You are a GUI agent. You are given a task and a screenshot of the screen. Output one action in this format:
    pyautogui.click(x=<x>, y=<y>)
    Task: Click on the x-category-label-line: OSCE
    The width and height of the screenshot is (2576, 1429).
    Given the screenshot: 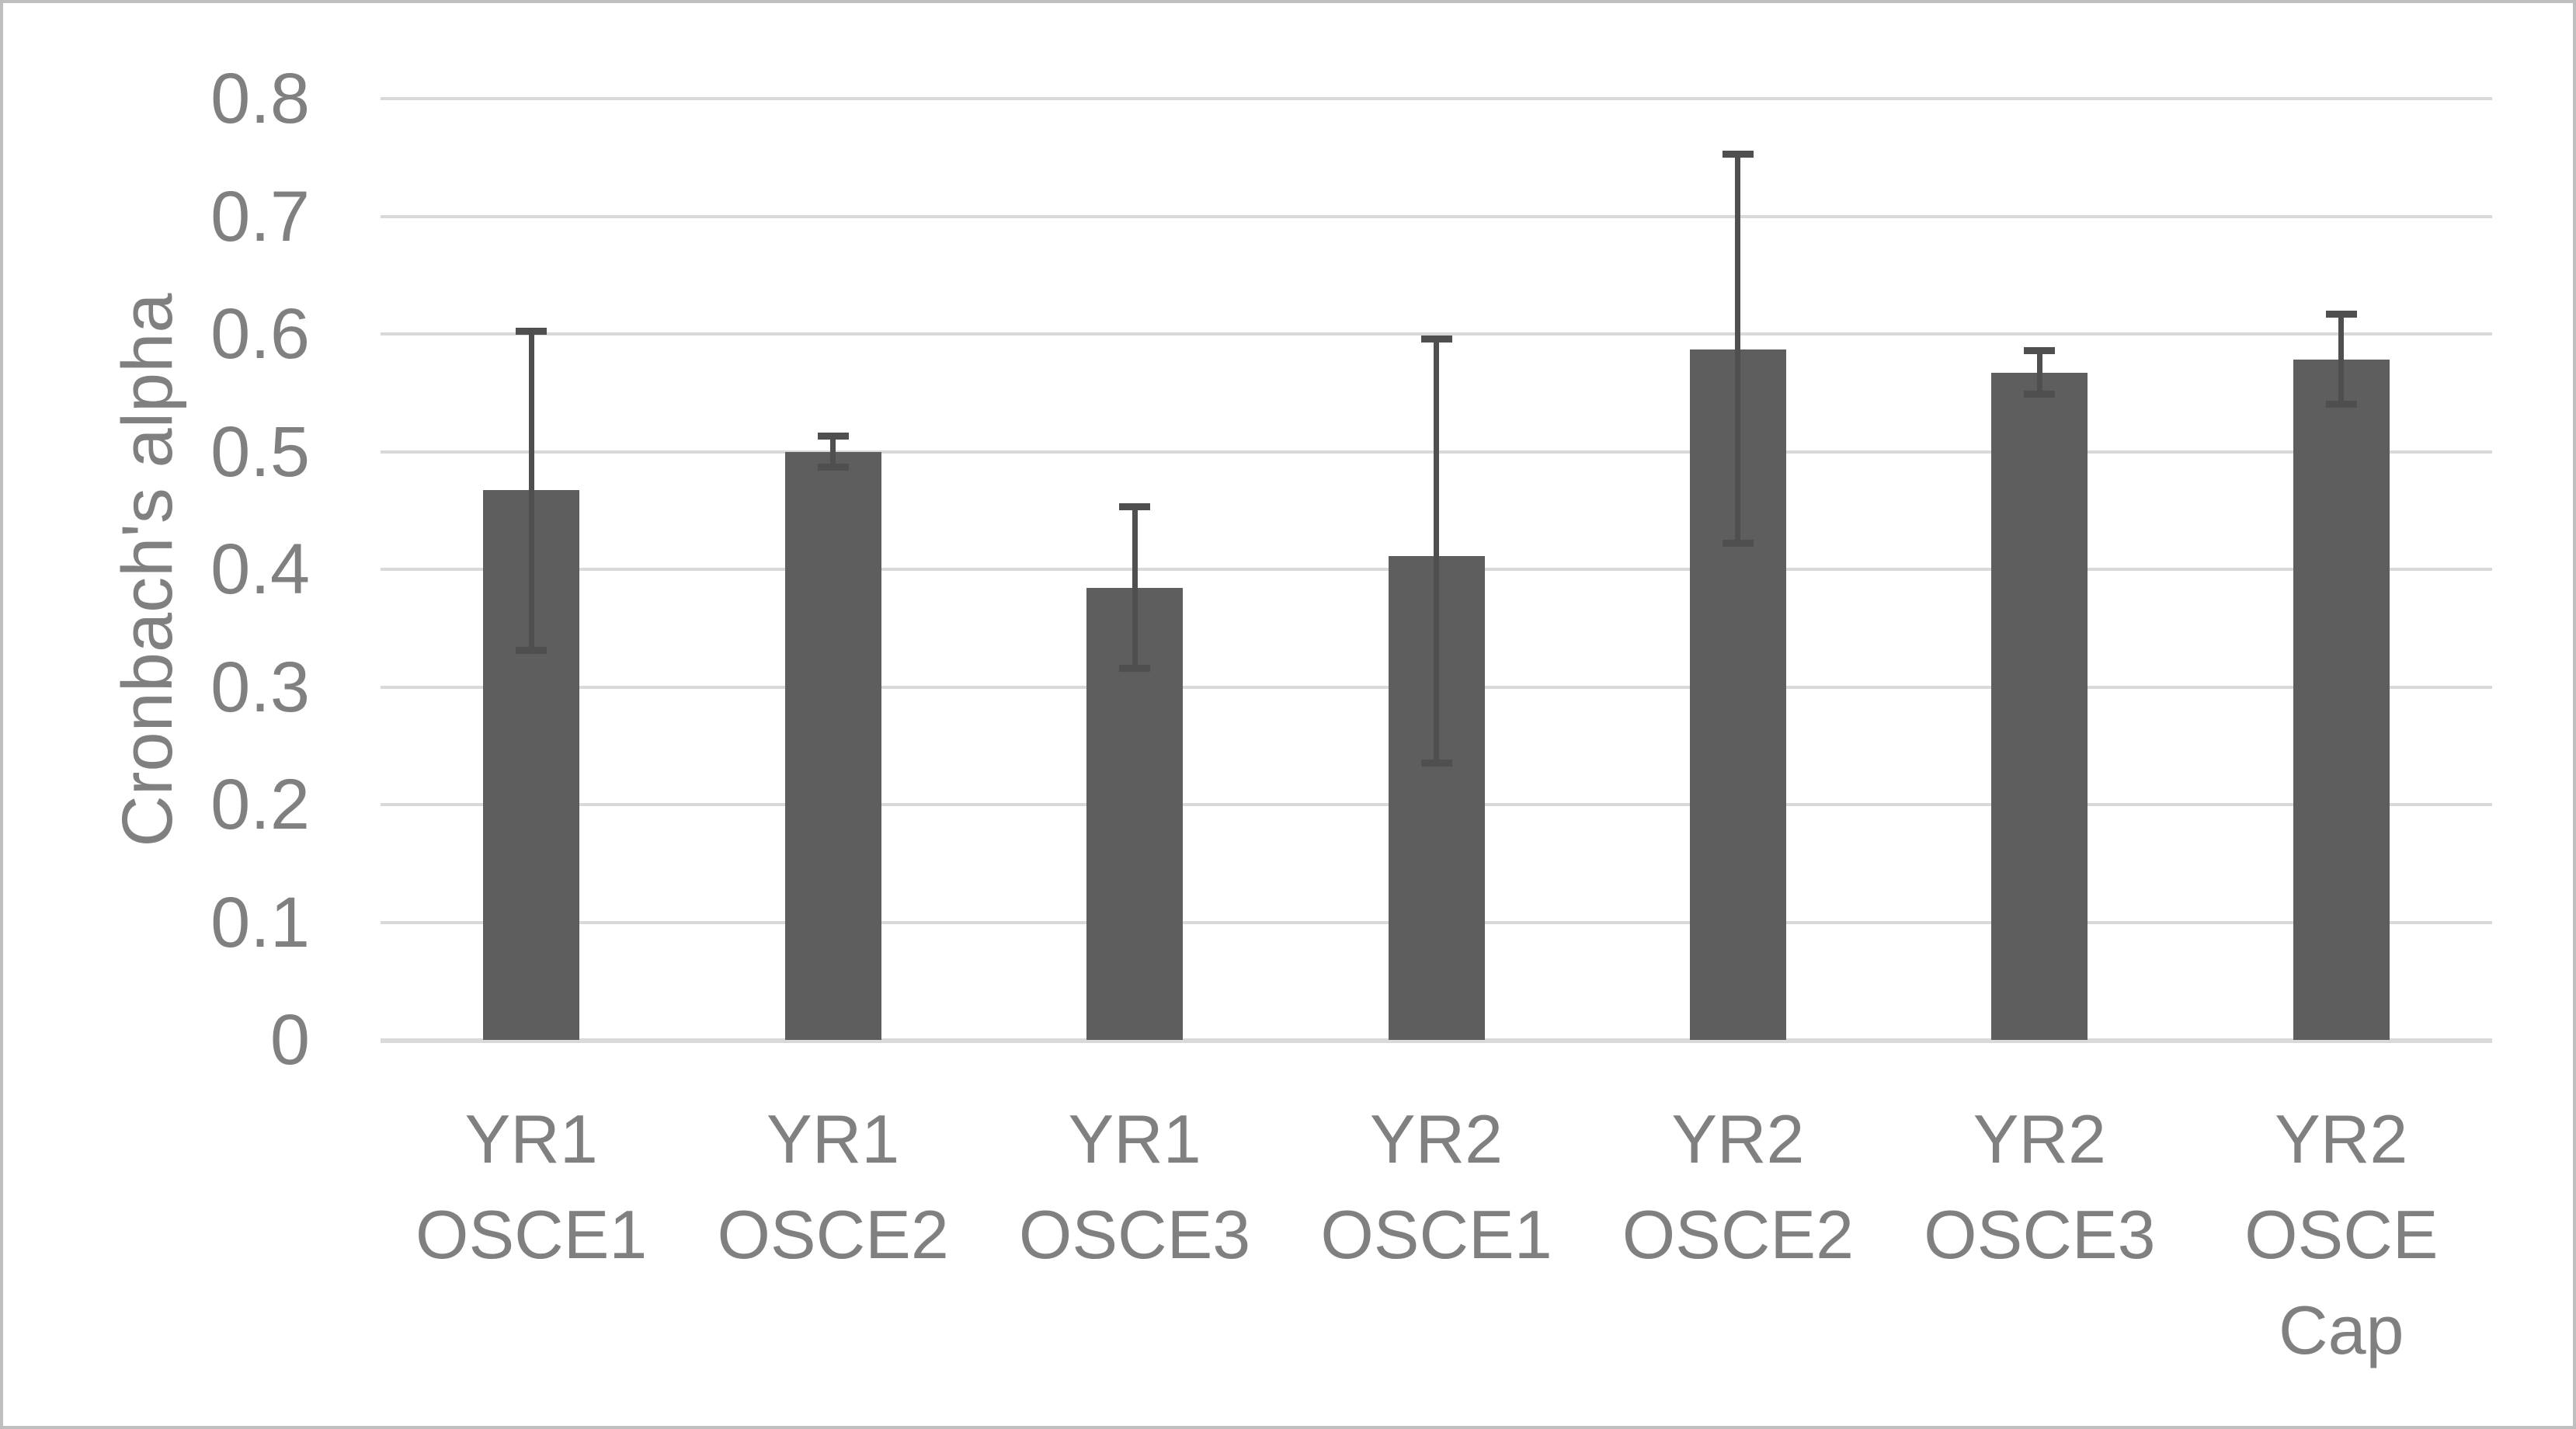 What is the action you would take?
    pyautogui.click(x=2341, y=1234)
    